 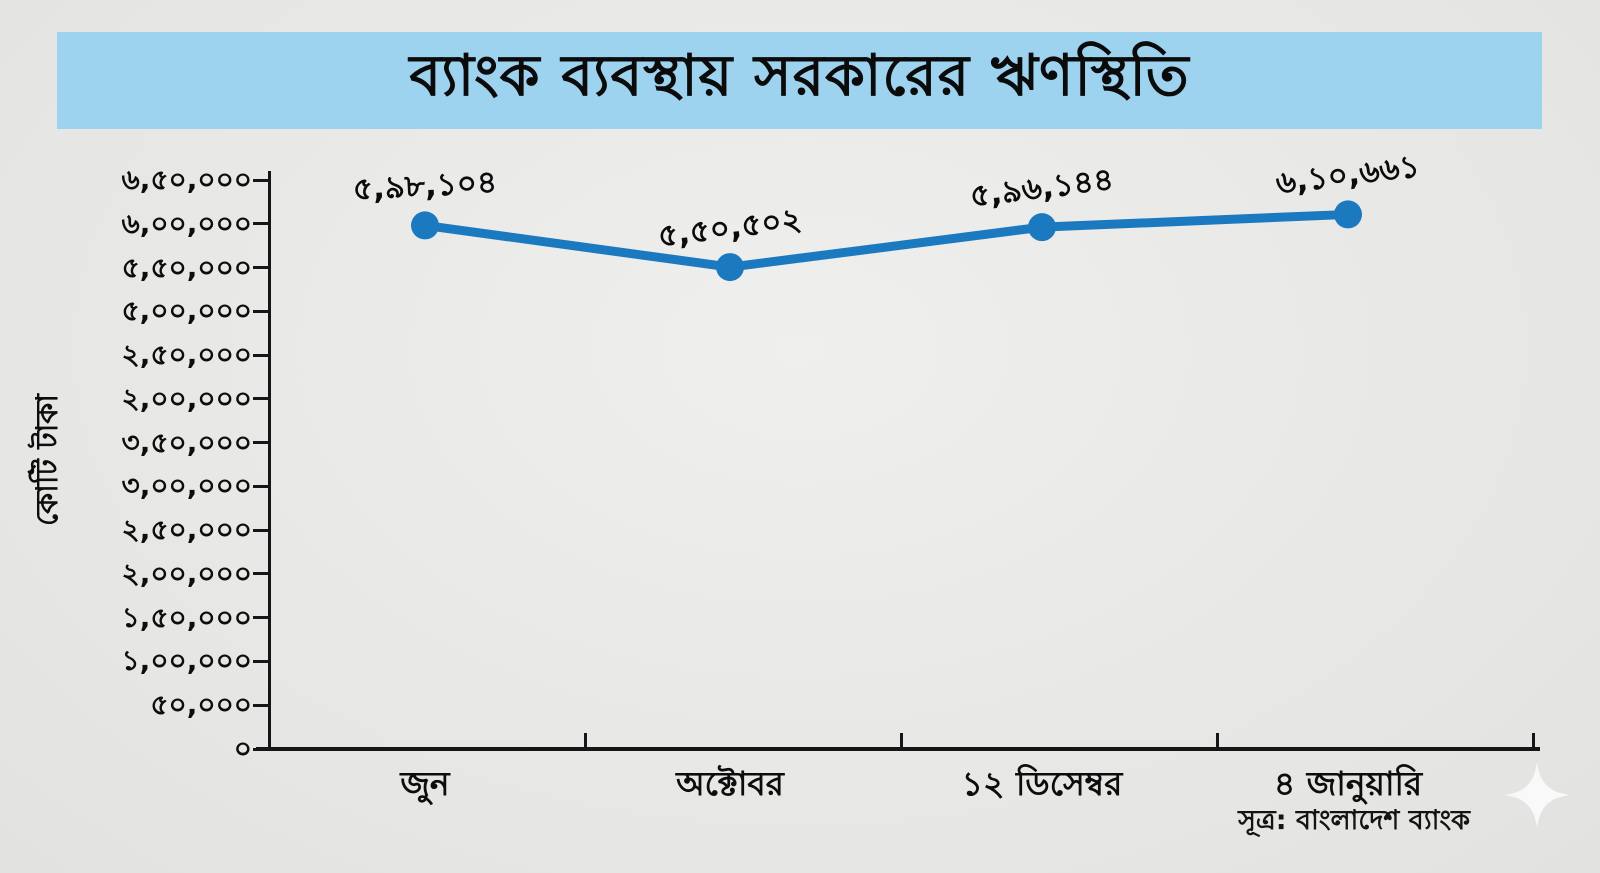 I want to click on y-tick-label: ৬,০০,০০০, so click(x=186, y=223).